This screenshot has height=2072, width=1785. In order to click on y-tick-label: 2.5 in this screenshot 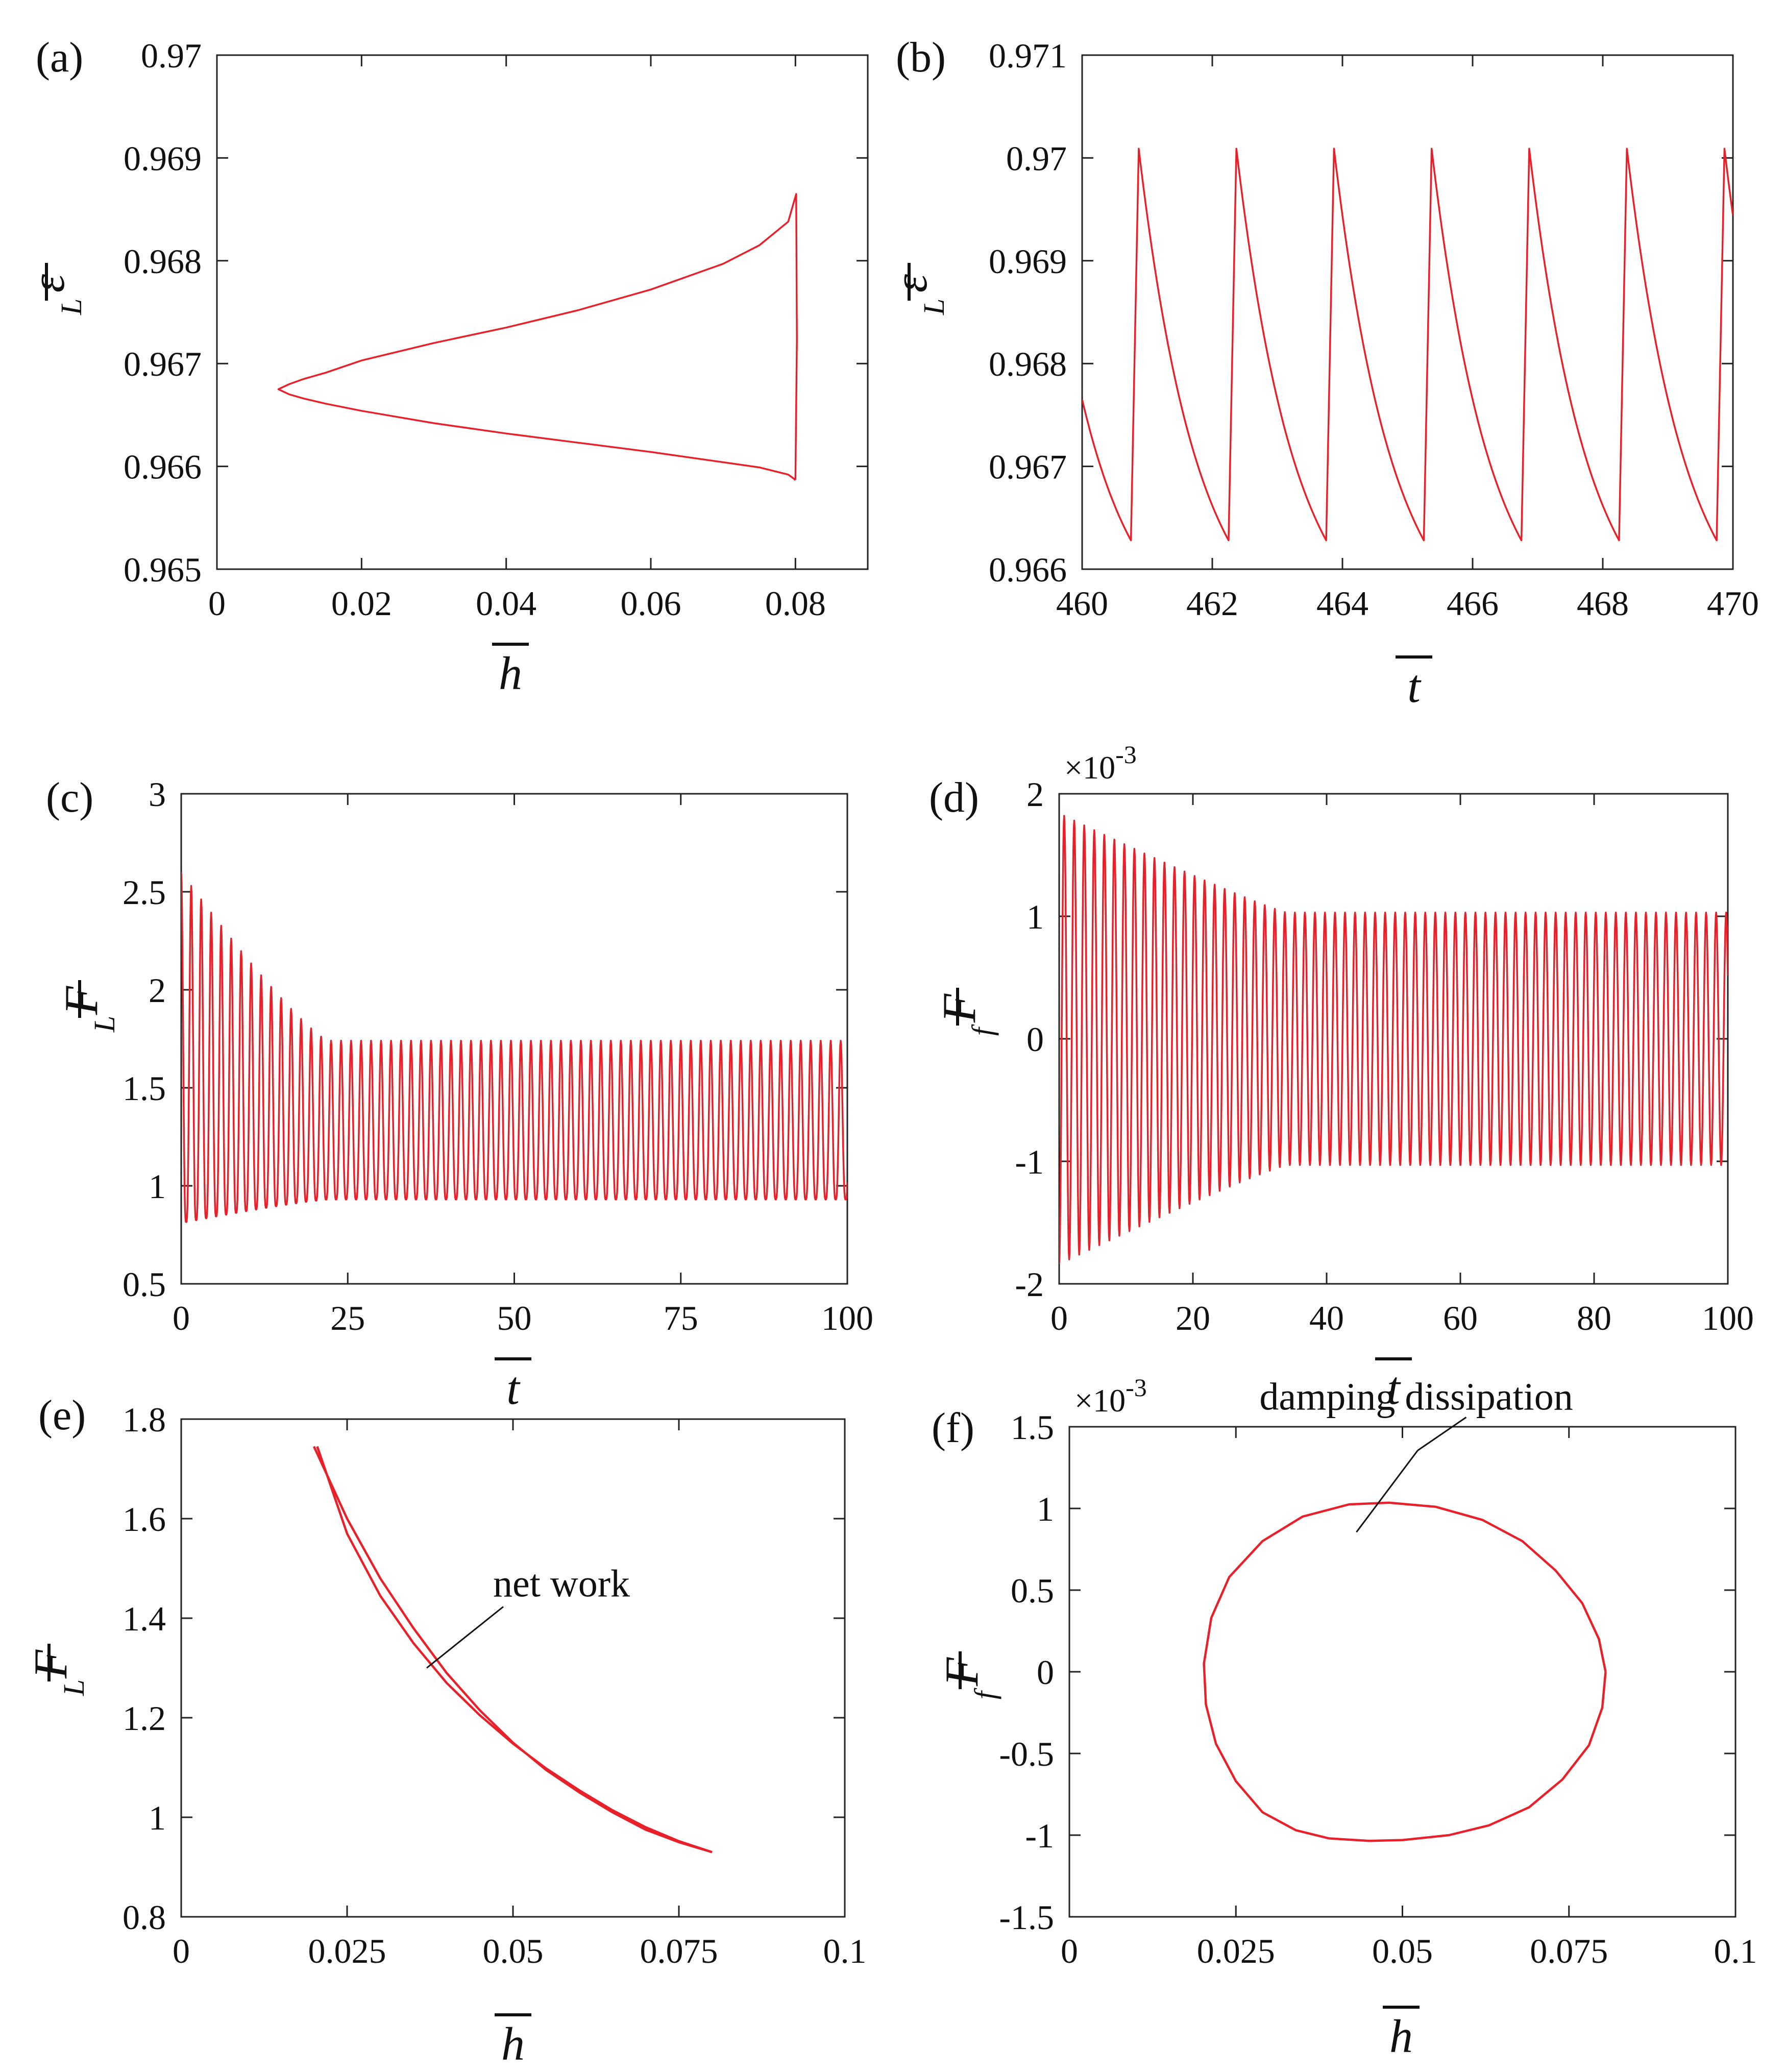, I will do `click(144, 892)`.